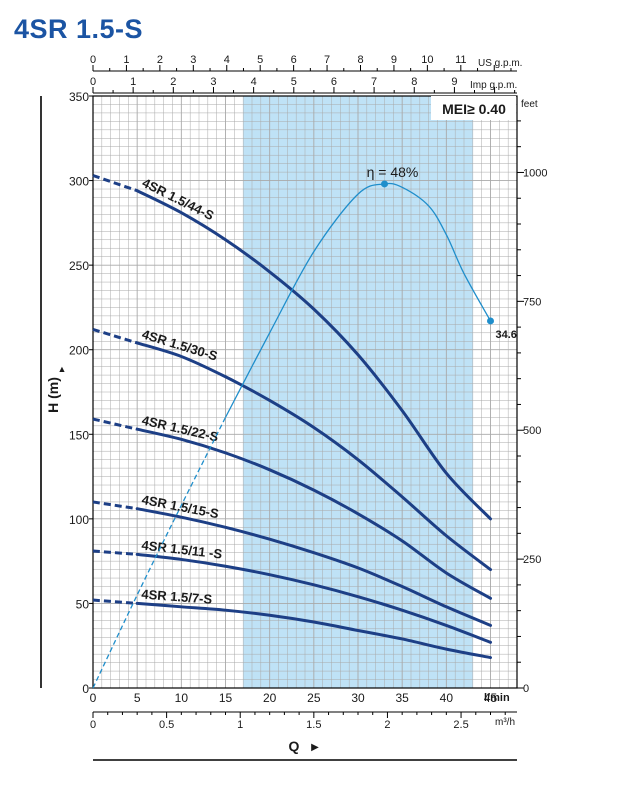 The width and height of the screenshot is (623, 800). I want to click on impgpm-axis-unit: Imp g.p.m., so click(493, 85).